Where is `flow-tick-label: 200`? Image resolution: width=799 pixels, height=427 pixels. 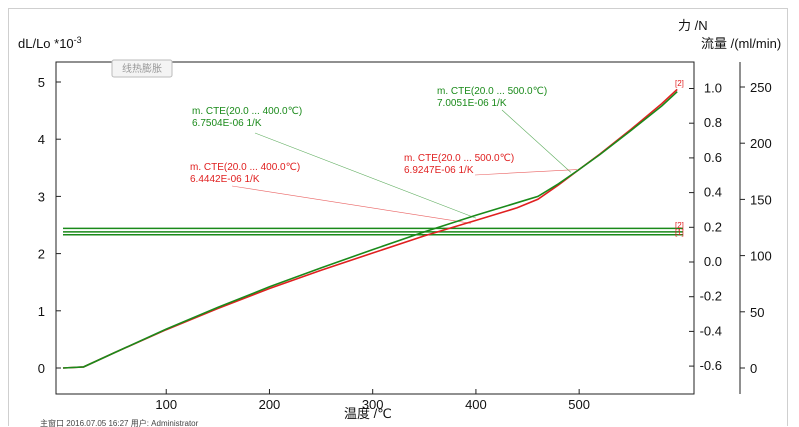
flow-tick-label: 200 is located at coordinates (761, 143).